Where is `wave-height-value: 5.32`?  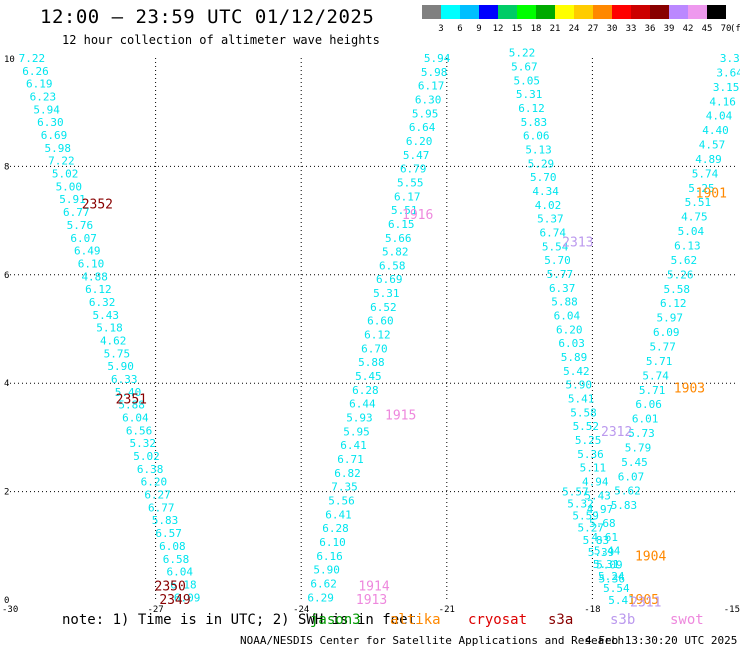
wave-height-value: 5.32 is located at coordinates (143, 443).